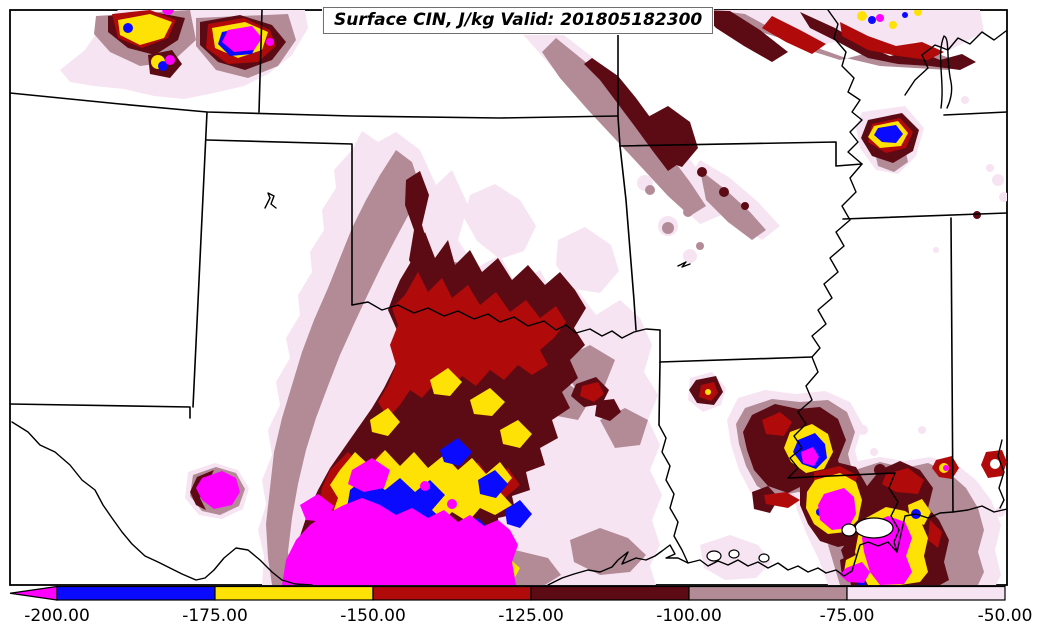  Describe the element at coordinates (874, 528) in the screenshot. I see `lake-pontchartrain` at that location.